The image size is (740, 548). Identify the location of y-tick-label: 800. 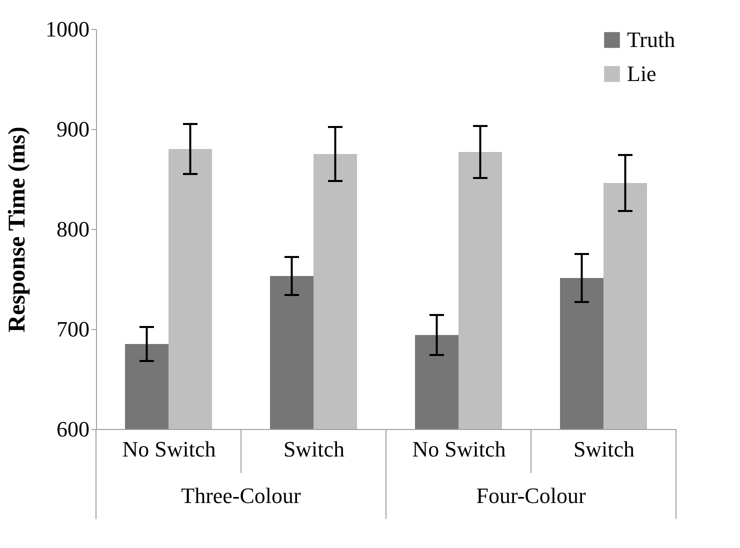
(73, 229).